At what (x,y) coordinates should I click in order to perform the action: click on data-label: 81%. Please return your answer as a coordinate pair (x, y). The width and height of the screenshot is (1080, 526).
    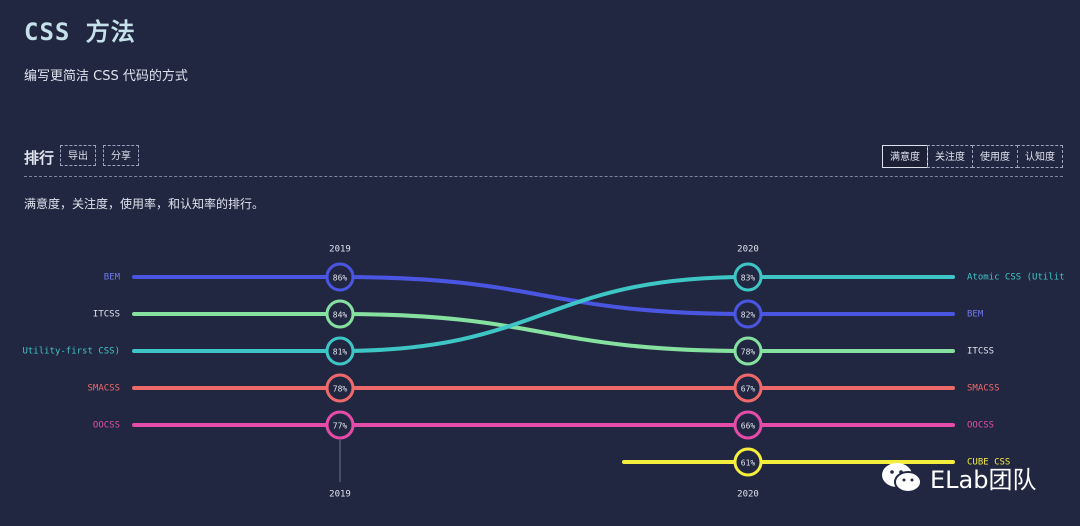
    Looking at the image, I should click on (340, 352).